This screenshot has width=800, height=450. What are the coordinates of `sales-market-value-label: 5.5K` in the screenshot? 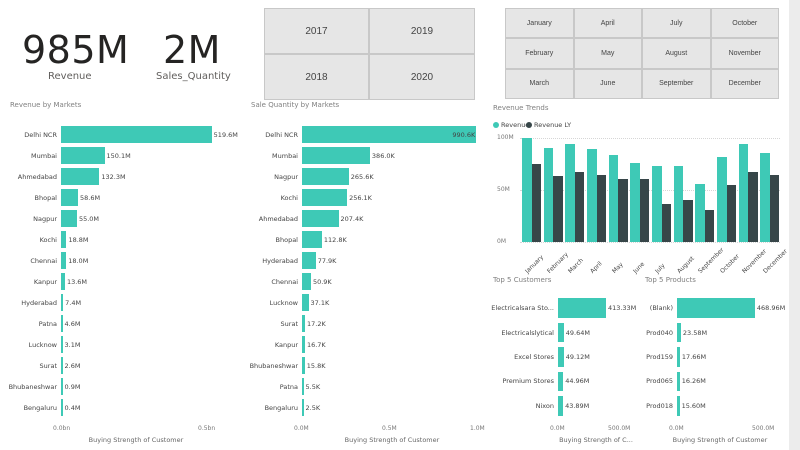 It's located at (313, 386).